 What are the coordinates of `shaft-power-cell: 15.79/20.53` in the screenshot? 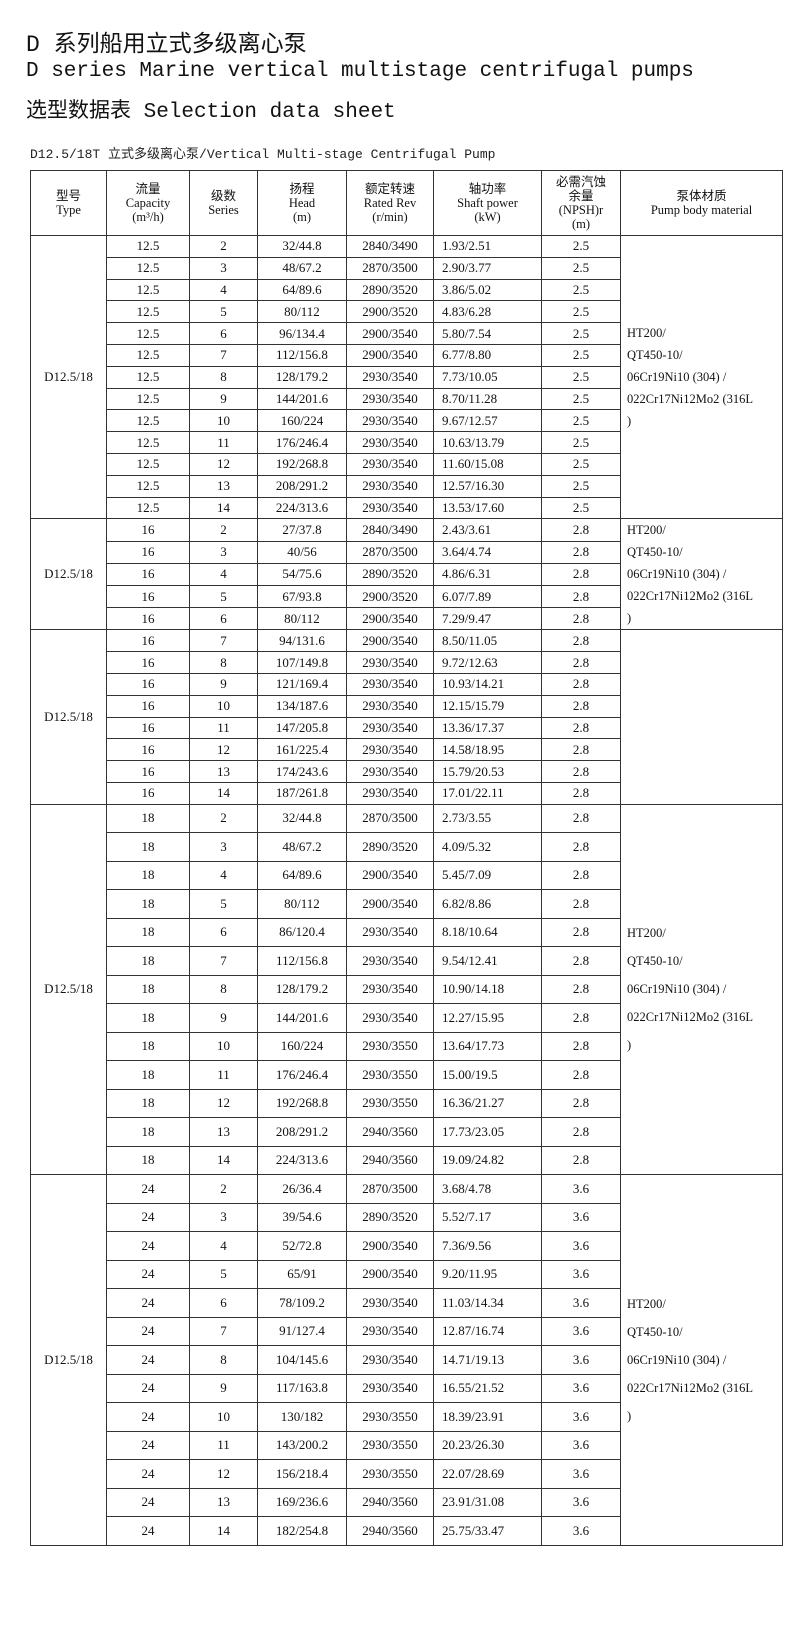 It's located at (487, 771).